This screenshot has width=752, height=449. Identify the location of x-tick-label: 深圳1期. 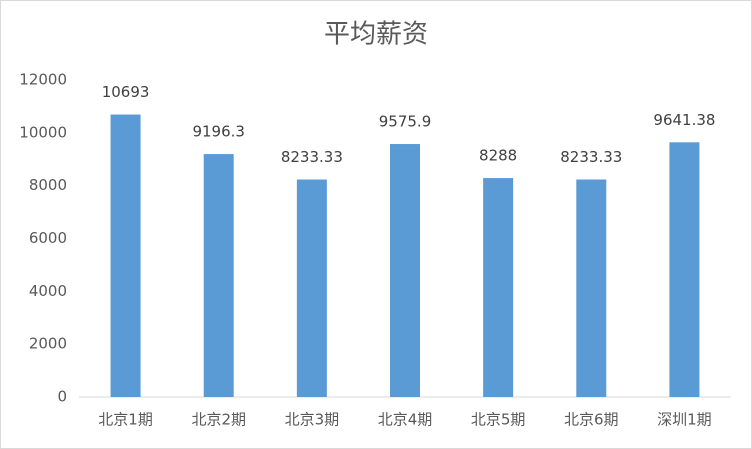
(684, 420).